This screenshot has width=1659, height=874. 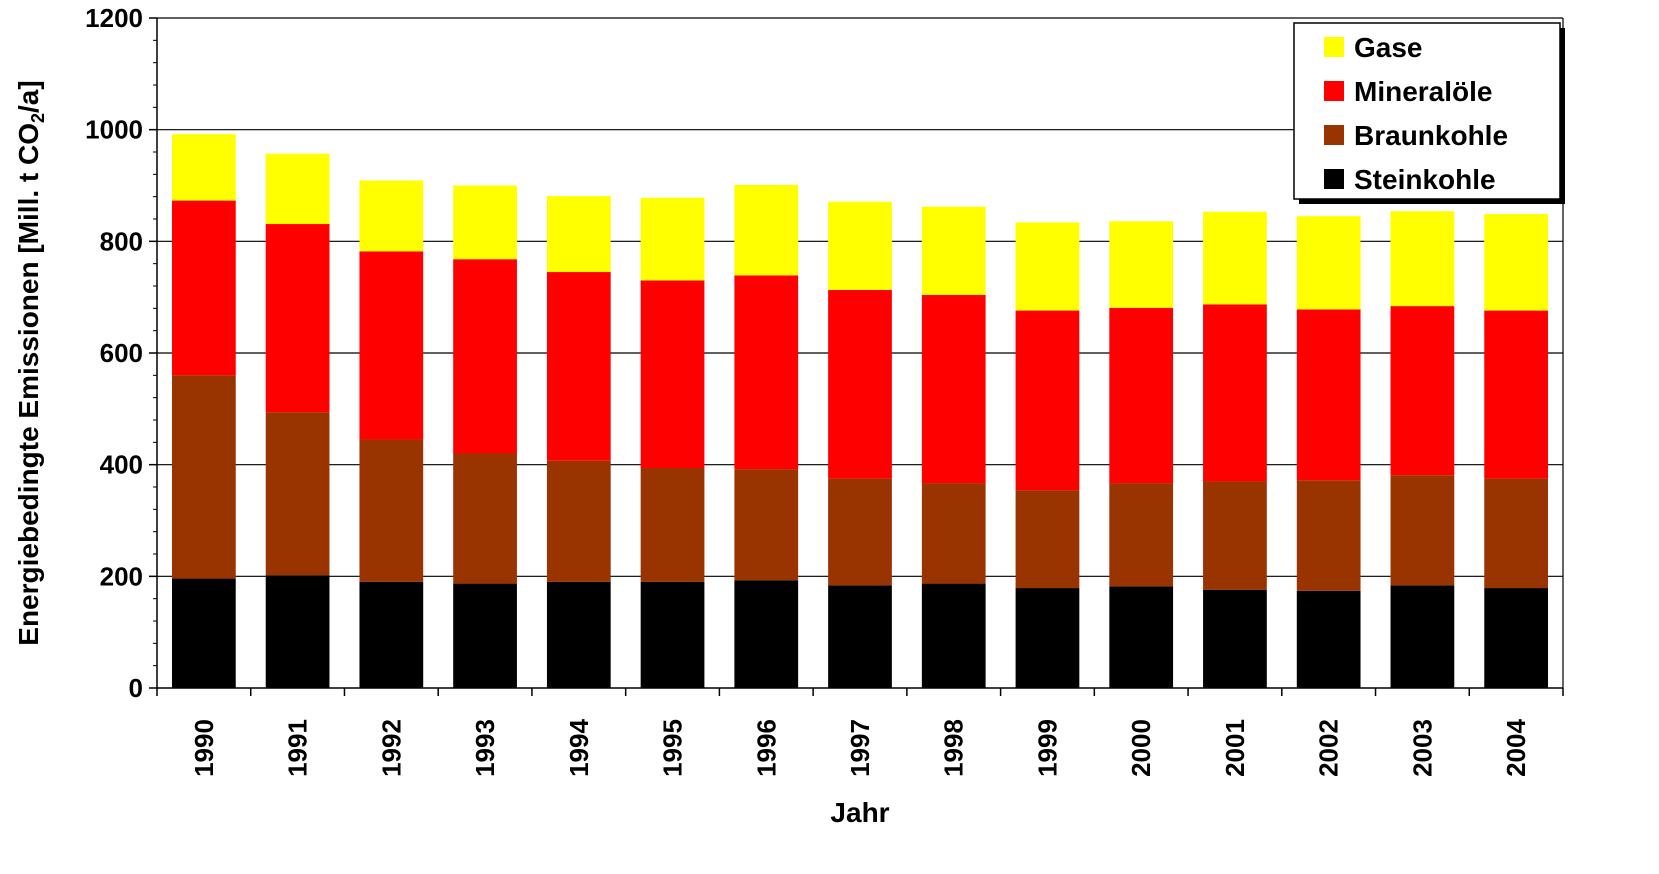 What do you see at coordinates (203, 288) in the screenshot?
I see `bar-mineral-le-1990` at bounding box center [203, 288].